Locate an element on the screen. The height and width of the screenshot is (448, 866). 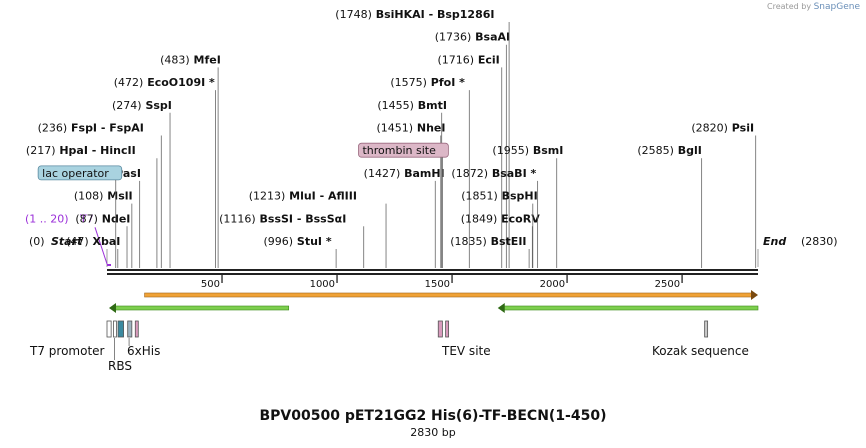
restriction-site-label: (1213) MluI - AflIII is located at coordinates (303, 196).